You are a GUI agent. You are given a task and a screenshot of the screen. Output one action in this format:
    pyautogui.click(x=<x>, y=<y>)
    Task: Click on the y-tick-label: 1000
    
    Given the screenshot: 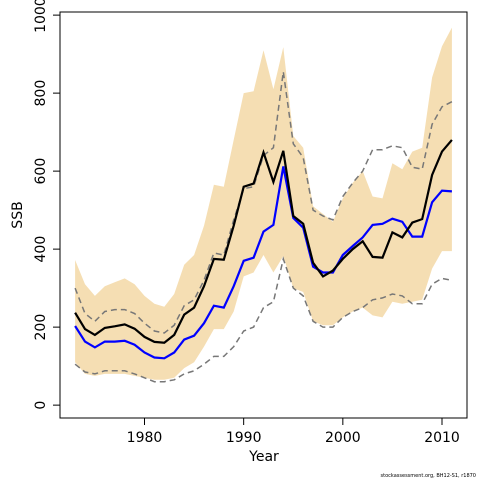 What is the action you would take?
    pyautogui.click(x=41, y=16)
    